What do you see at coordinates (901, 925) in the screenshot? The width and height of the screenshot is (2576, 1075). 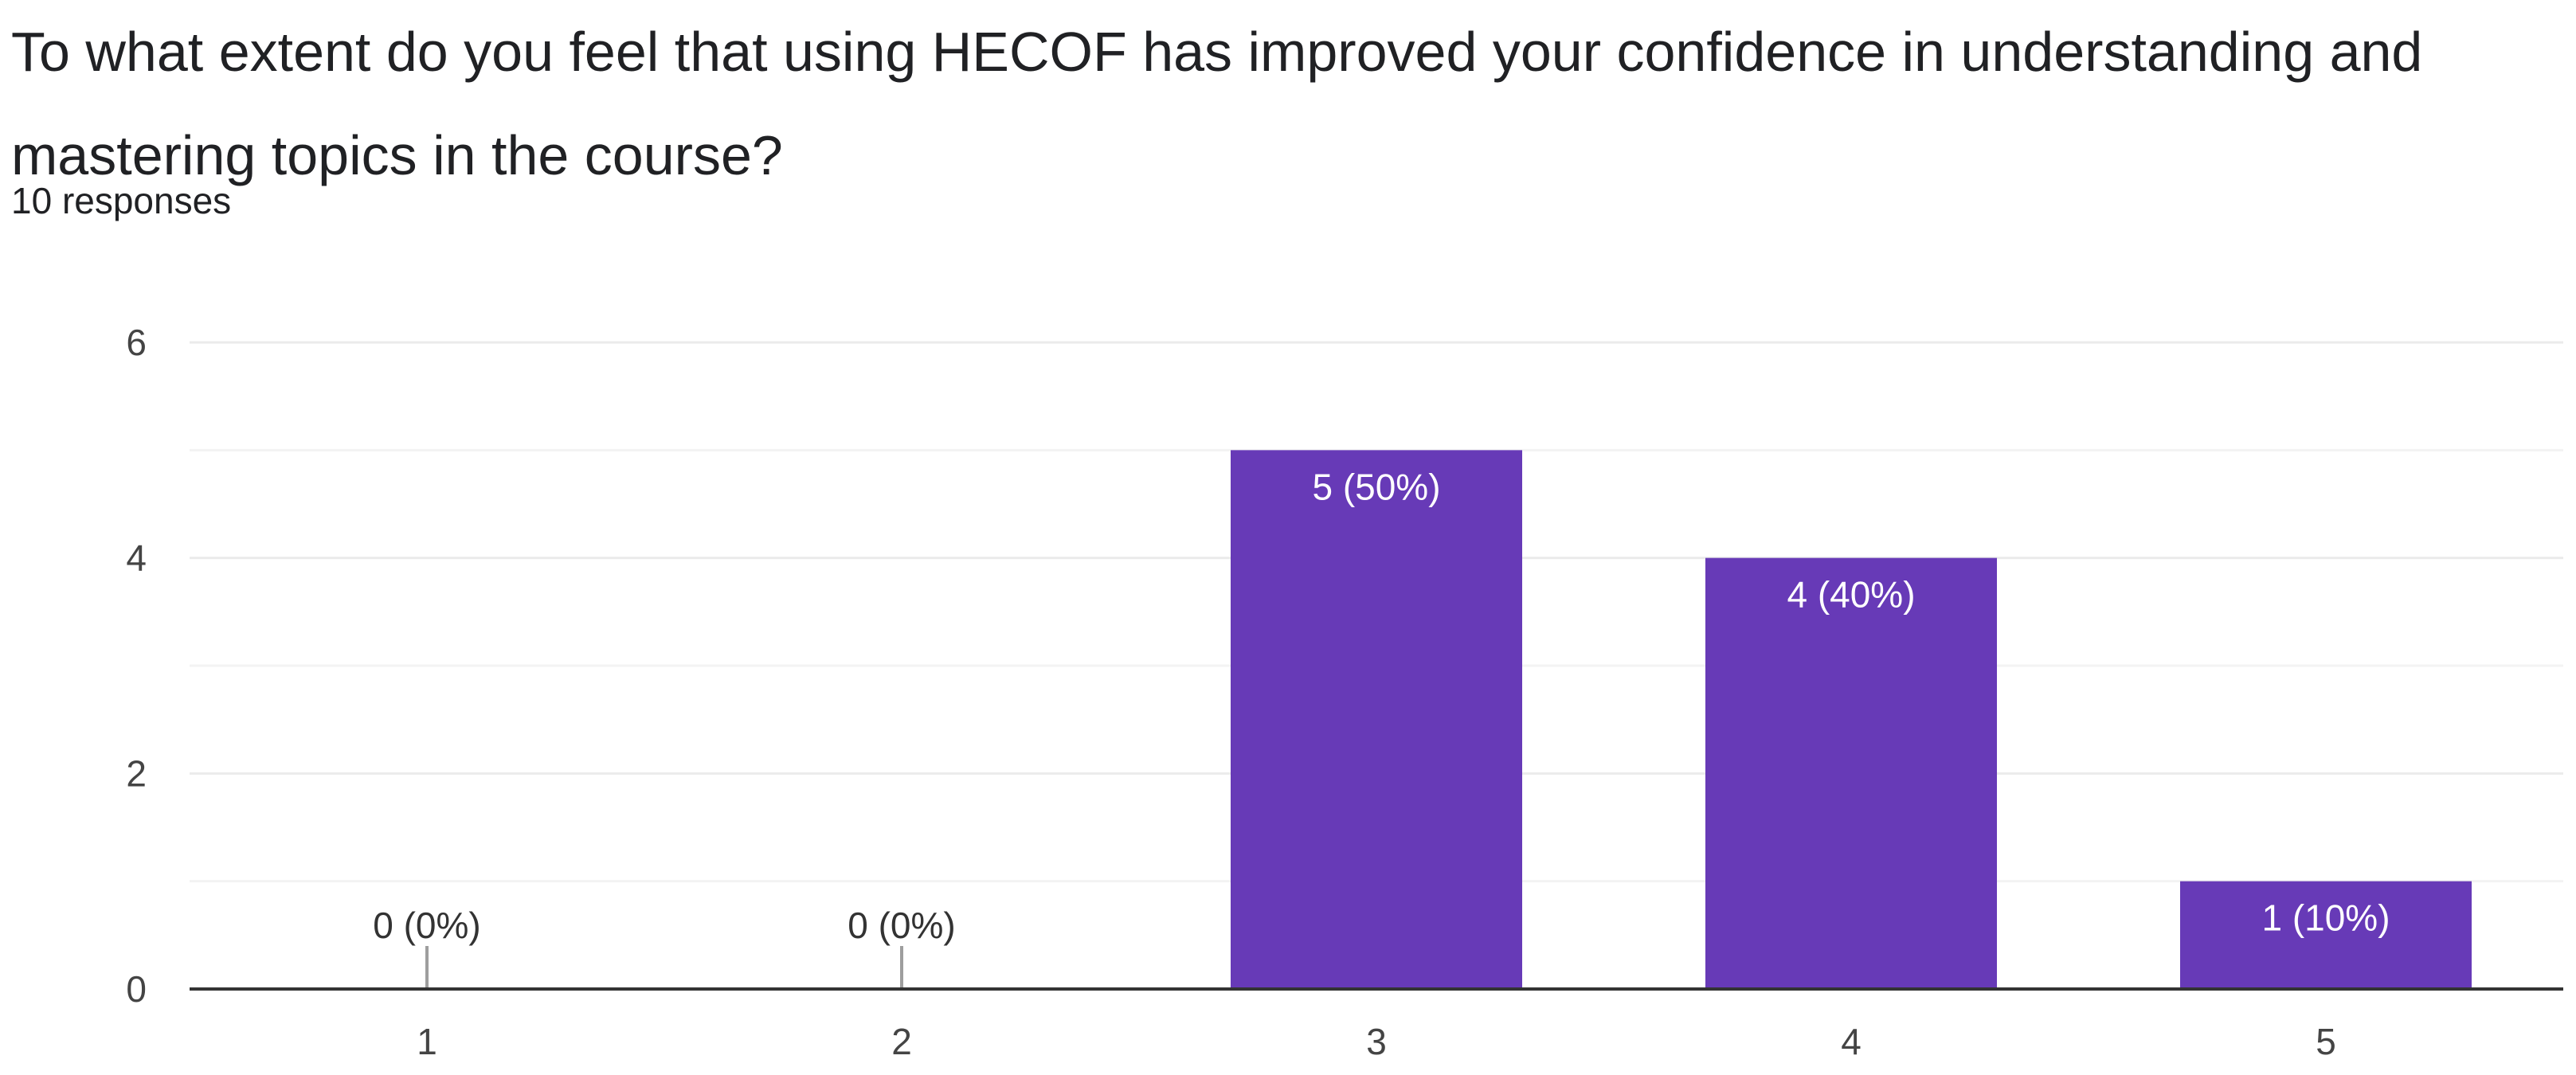 I see `data-label-2: 0 (0%)` at bounding box center [901, 925].